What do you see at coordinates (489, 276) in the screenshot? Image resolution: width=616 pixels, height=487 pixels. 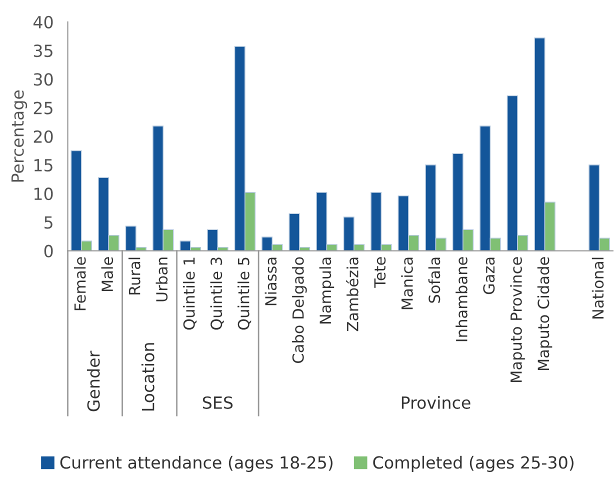 I see `x-tick-label: Gaza` at bounding box center [489, 276].